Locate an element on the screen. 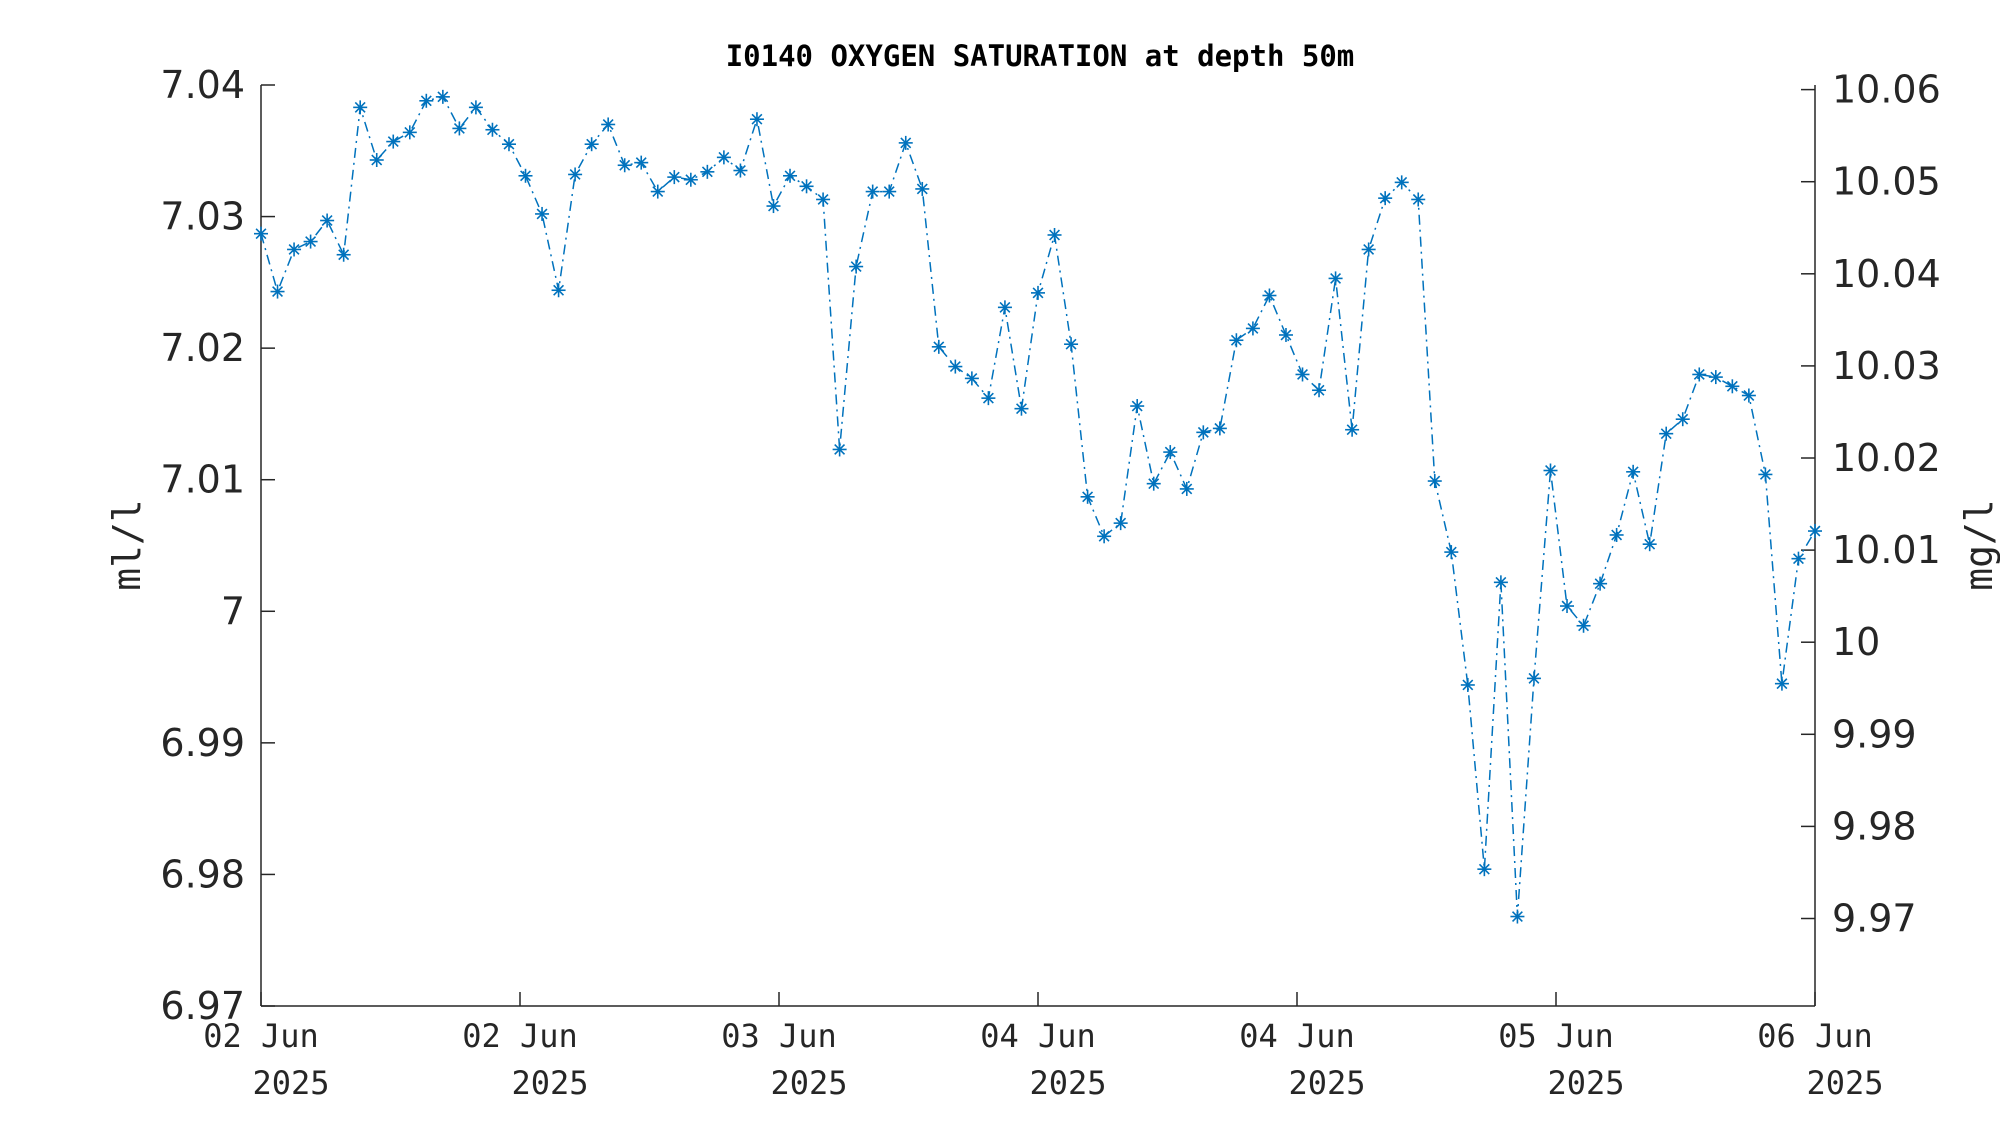 This screenshot has width=2000, height=1125. right-tick-label: 9.97 is located at coordinates (1874, 919).